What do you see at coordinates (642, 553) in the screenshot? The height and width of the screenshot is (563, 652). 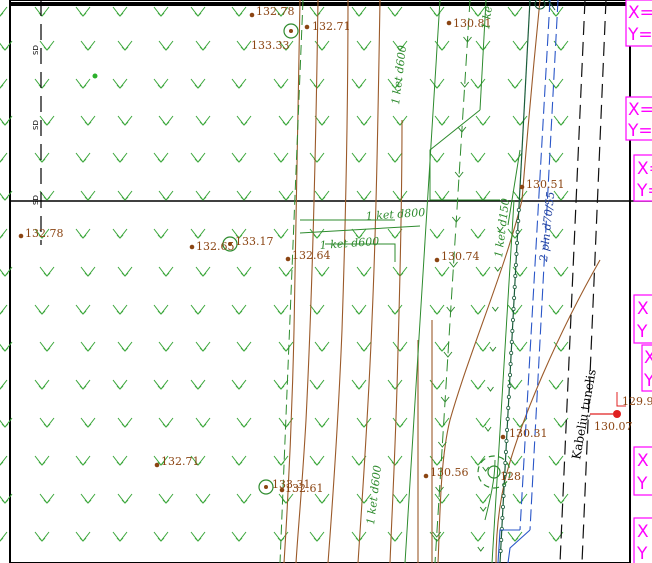 I see `coord-y: Y` at bounding box center [642, 553].